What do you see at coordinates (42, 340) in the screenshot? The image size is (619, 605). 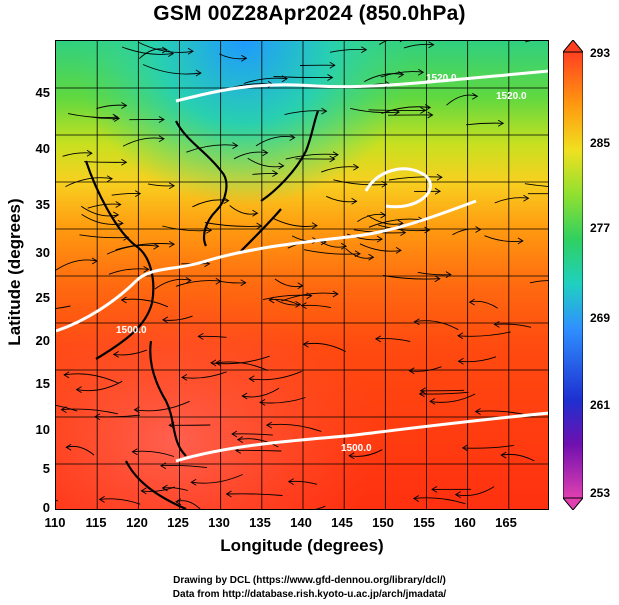 I see `y-tick-20: 20` at bounding box center [42, 340].